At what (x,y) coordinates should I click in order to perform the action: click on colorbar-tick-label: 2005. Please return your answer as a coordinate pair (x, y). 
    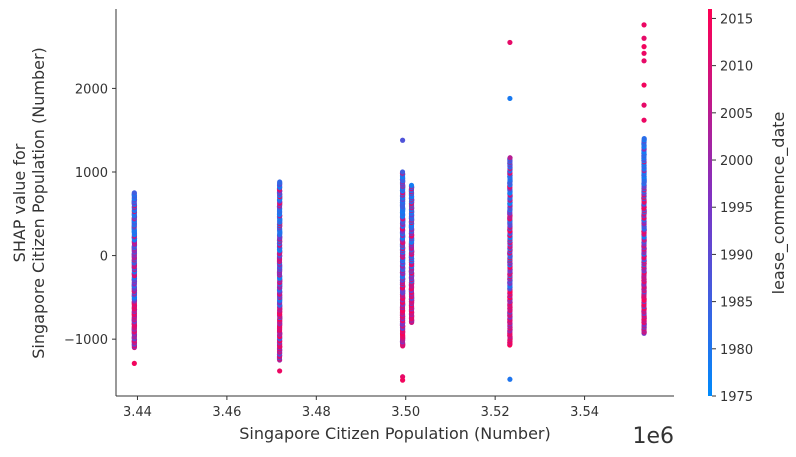
    Looking at the image, I should click on (736, 114).